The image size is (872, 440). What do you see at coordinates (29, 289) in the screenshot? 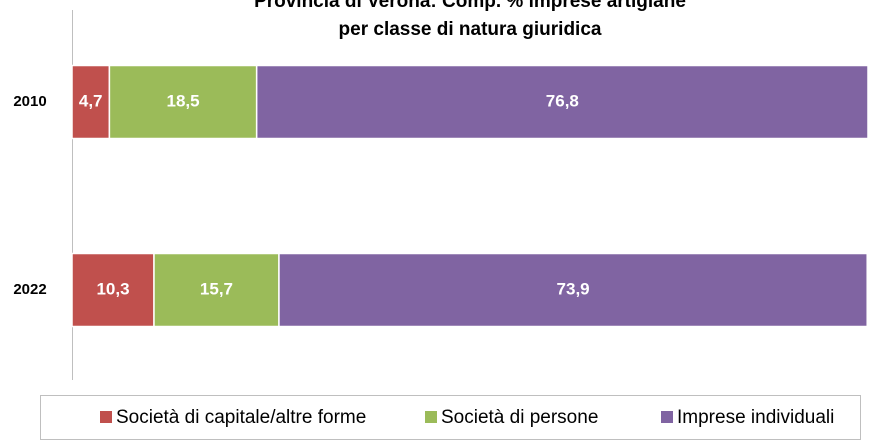
I see `y-tick-label: 2022` at bounding box center [29, 289].